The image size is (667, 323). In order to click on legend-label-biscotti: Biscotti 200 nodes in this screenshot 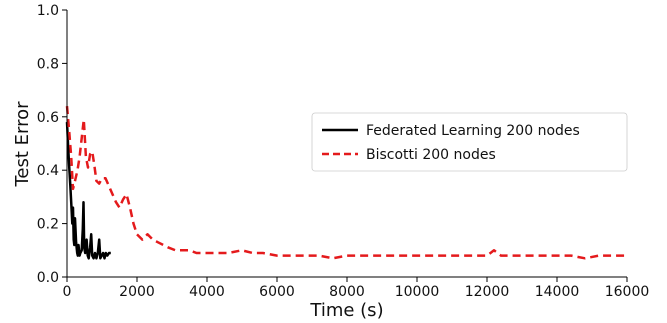, I will do `click(431, 155)`.